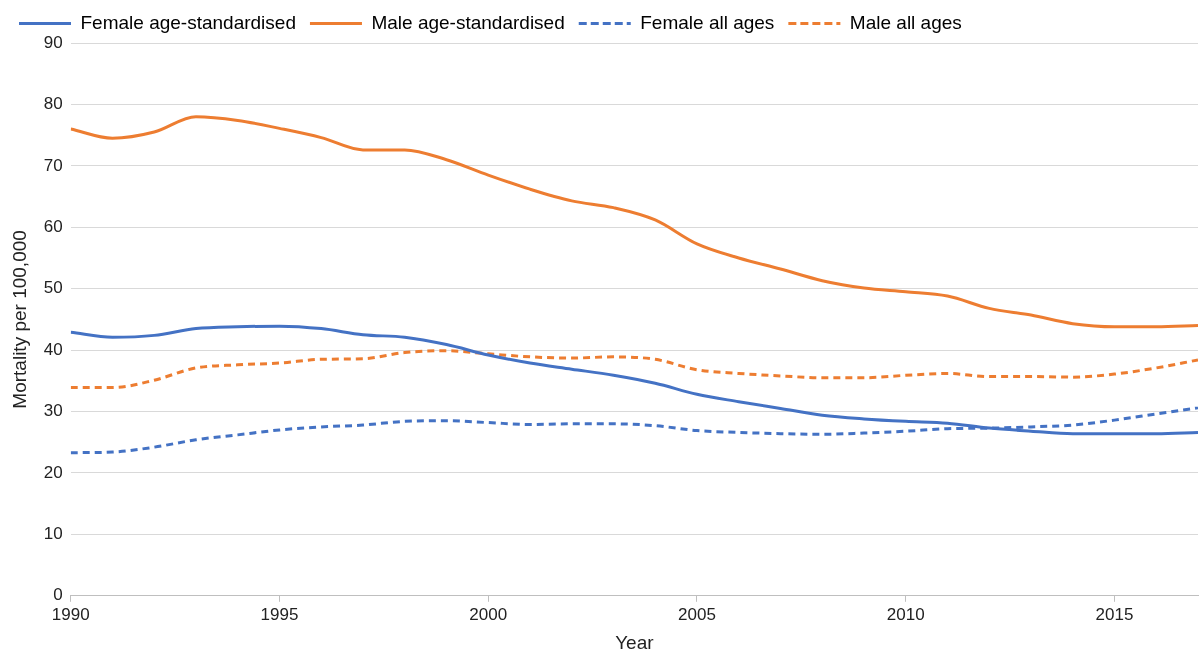 Image resolution: width=1203 pixels, height=664 pixels. Describe the element at coordinates (1114, 614) in the screenshot. I see `x-tick-label: 2015` at that location.